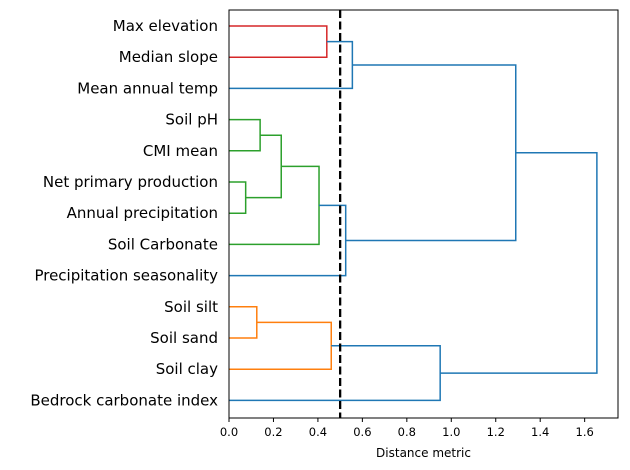  I want to click on link-c2, so click(291, 65).